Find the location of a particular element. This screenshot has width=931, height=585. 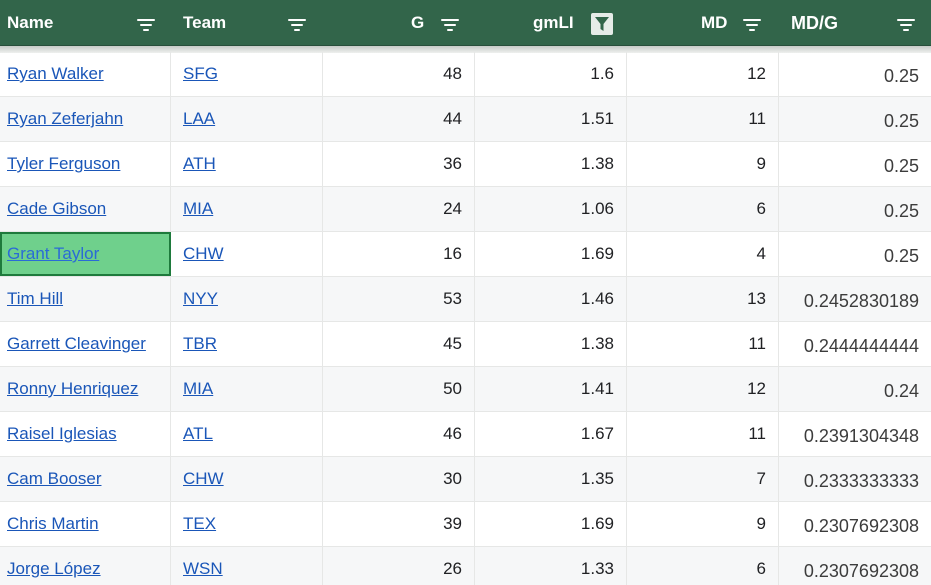

team-link: WSN is located at coordinates (203, 568).